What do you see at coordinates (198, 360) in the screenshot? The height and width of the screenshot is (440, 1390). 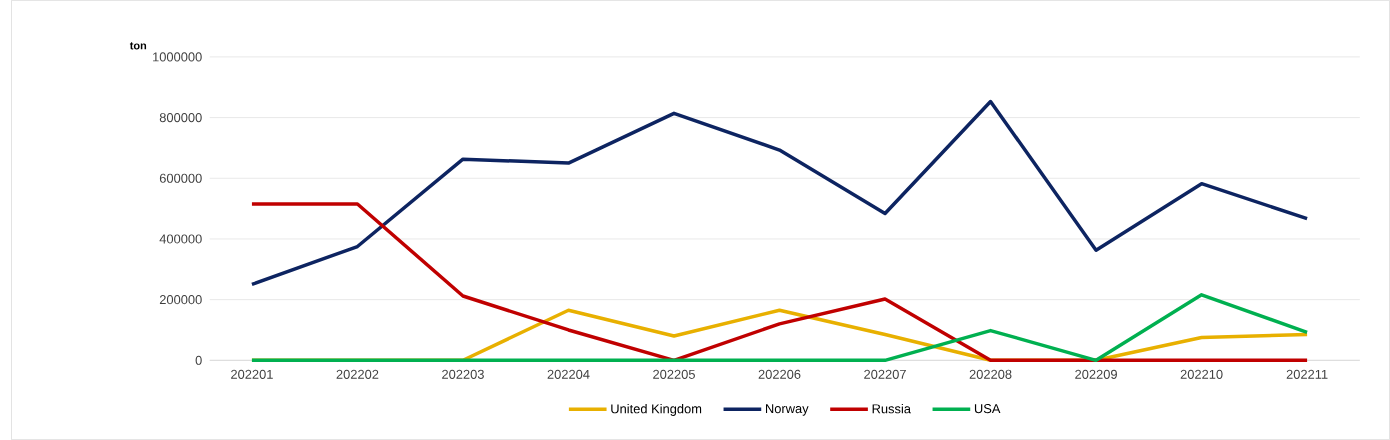 I see `y-tick-label: 0` at bounding box center [198, 360].